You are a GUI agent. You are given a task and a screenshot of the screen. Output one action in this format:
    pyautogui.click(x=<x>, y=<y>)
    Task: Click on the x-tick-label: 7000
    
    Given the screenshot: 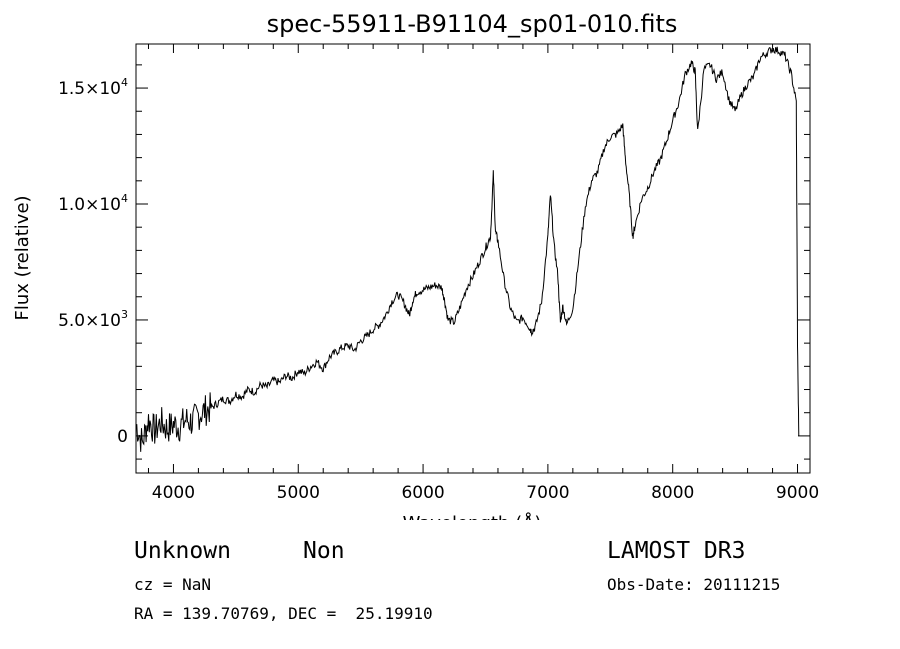 What is the action you would take?
    pyautogui.click(x=547, y=493)
    